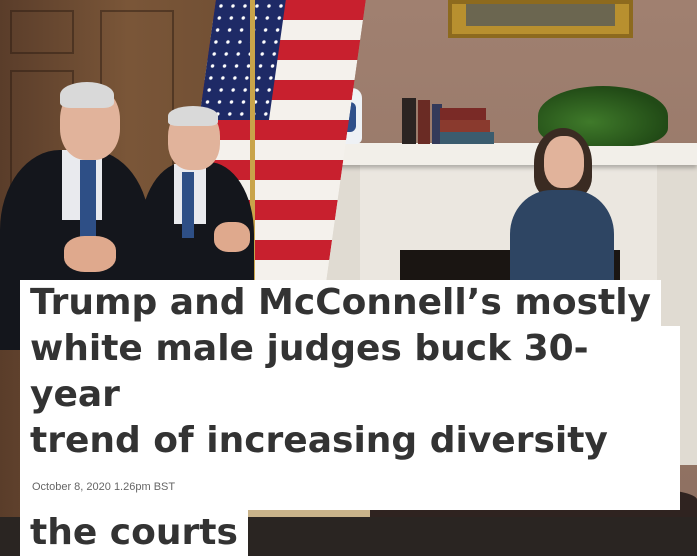 The image size is (697, 556). I want to click on flag-pole, so click(252, 145).